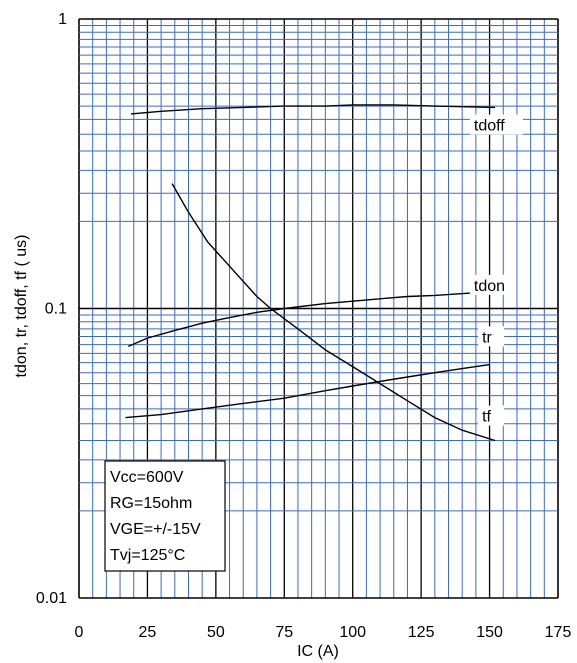 Image resolution: width=577 pixels, height=663 pixels. Describe the element at coordinates (421, 632) in the screenshot. I see `x-tick-label: 125` at that location.